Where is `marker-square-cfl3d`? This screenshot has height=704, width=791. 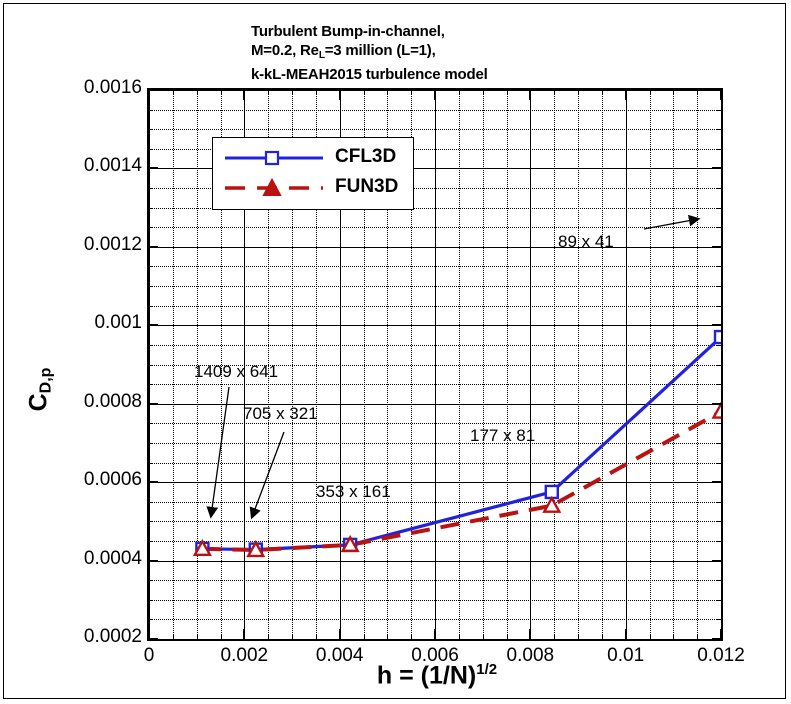
marker-square-cfl3d is located at coordinates (717, 337).